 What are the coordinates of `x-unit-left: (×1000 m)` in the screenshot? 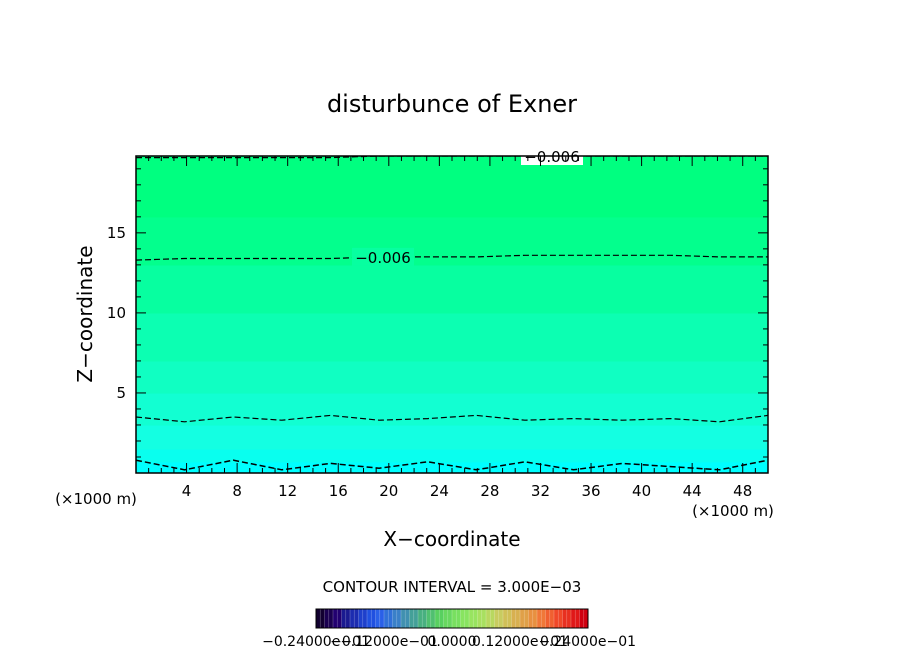 It's located at (96, 499).